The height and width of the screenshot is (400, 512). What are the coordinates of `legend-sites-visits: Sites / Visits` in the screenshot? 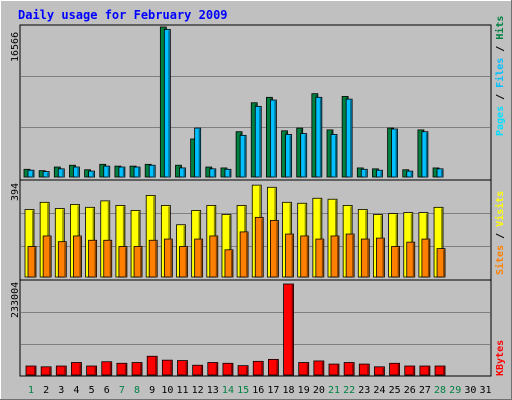 It's located at (500, 233).